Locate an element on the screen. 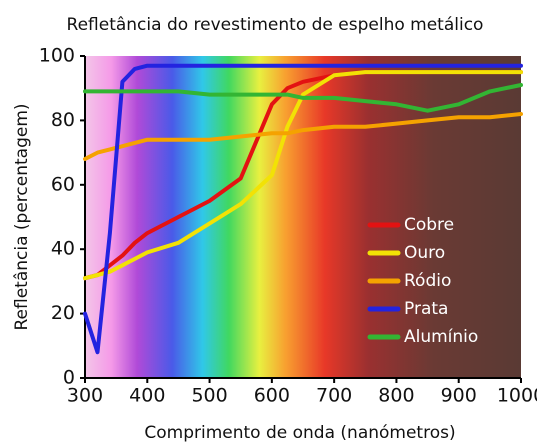 The height and width of the screenshot is (444, 537). y-tick-label: 20 is located at coordinates (63, 313).